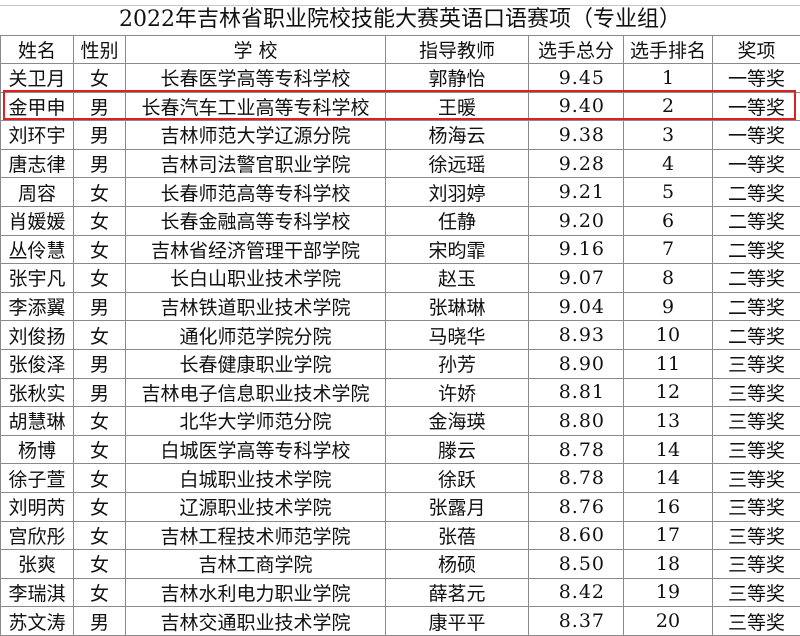 The height and width of the screenshot is (636, 800). What do you see at coordinates (37, 392) in the screenshot?
I see `cell-name: 张秋实` at bounding box center [37, 392].